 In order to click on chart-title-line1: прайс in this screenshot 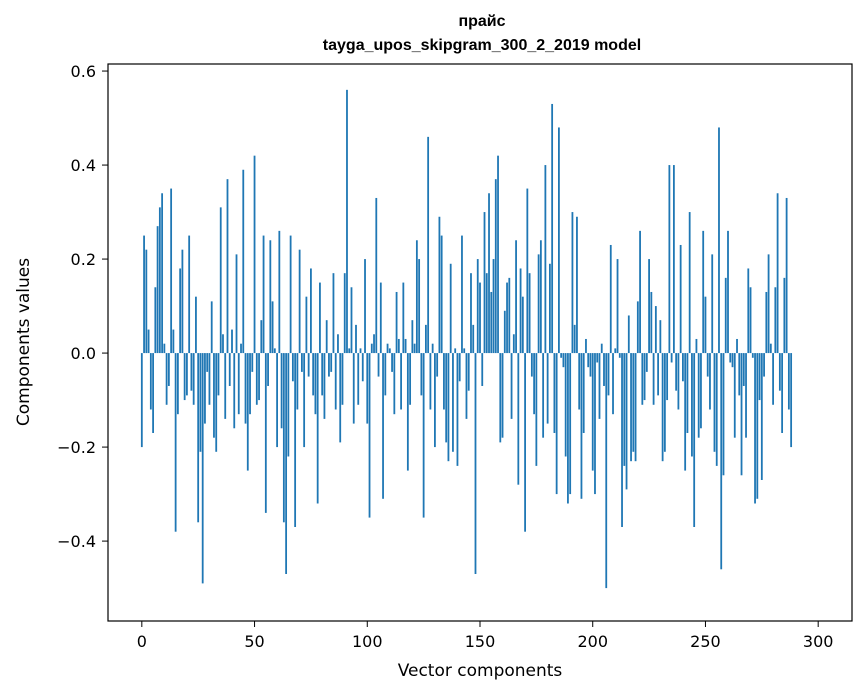, I will do `click(481, 21)`.